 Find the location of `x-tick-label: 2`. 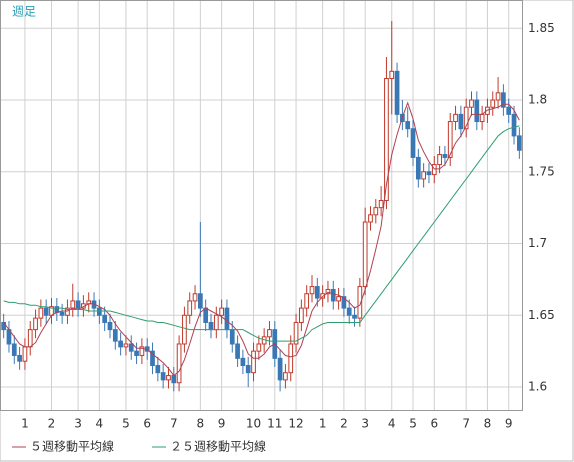

x-tick-label: 2 is located at coordinates (52, 424).